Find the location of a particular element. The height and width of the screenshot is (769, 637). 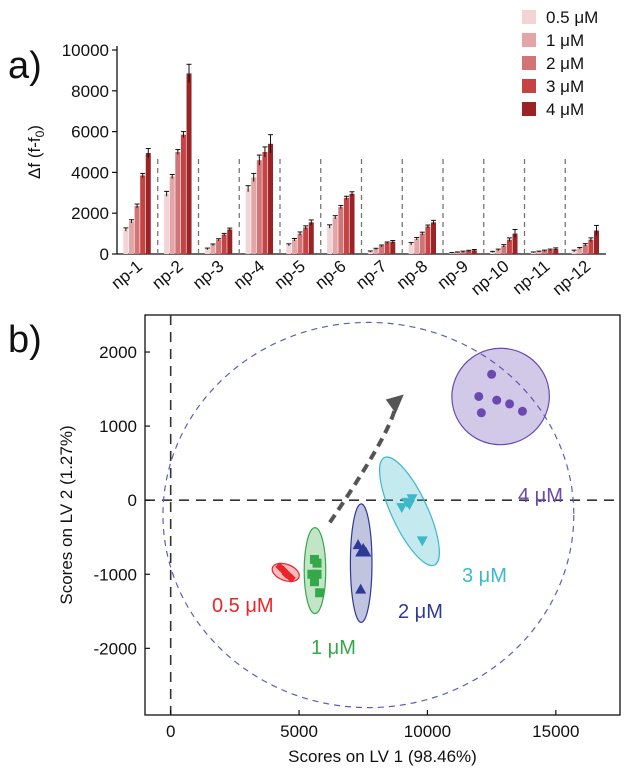

trend-arrow is located at coordinates (363, 463).